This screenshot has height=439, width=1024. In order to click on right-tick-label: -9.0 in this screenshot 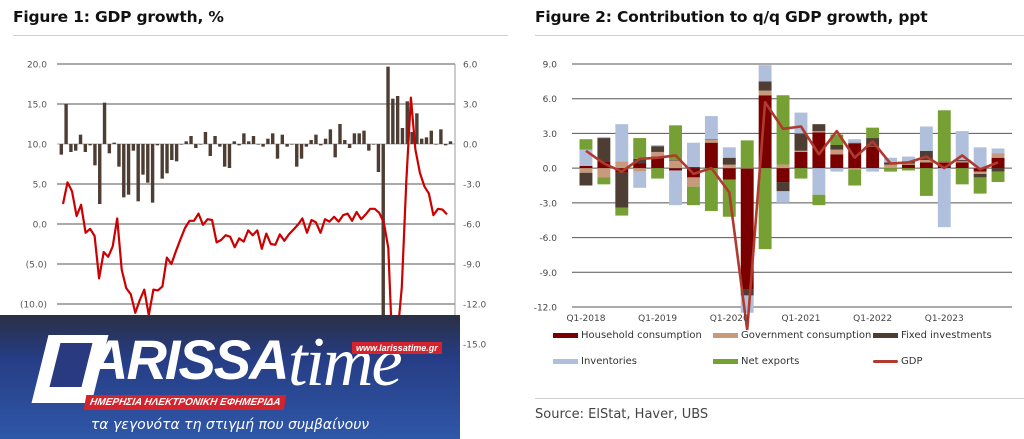, I will do `click(472, 266)`.